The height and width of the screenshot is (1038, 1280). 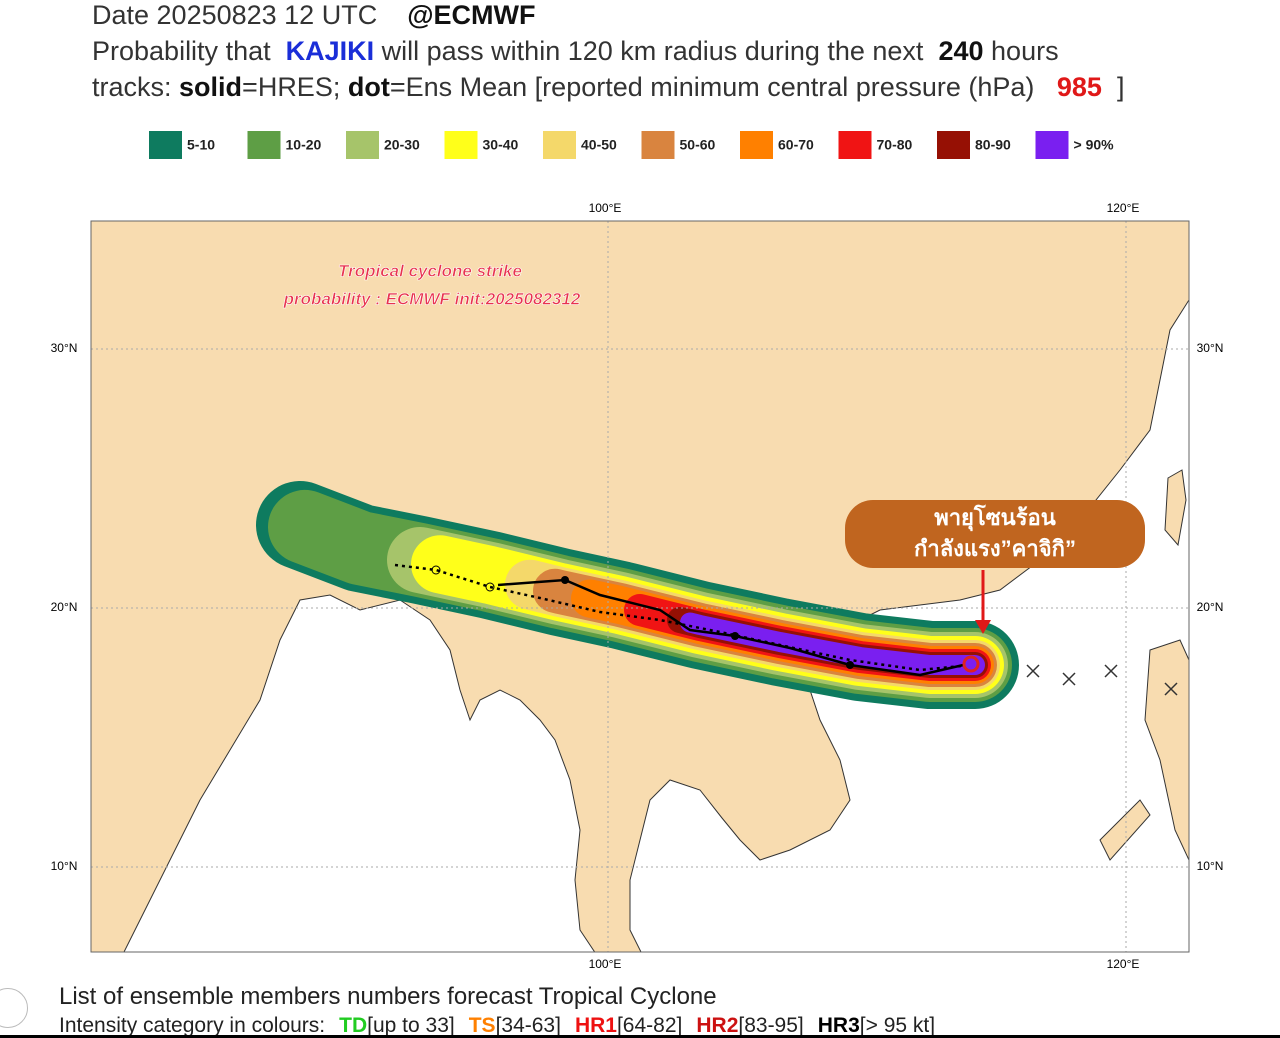 I want to click on callout-arrowhead, so click(x=983, y=627).